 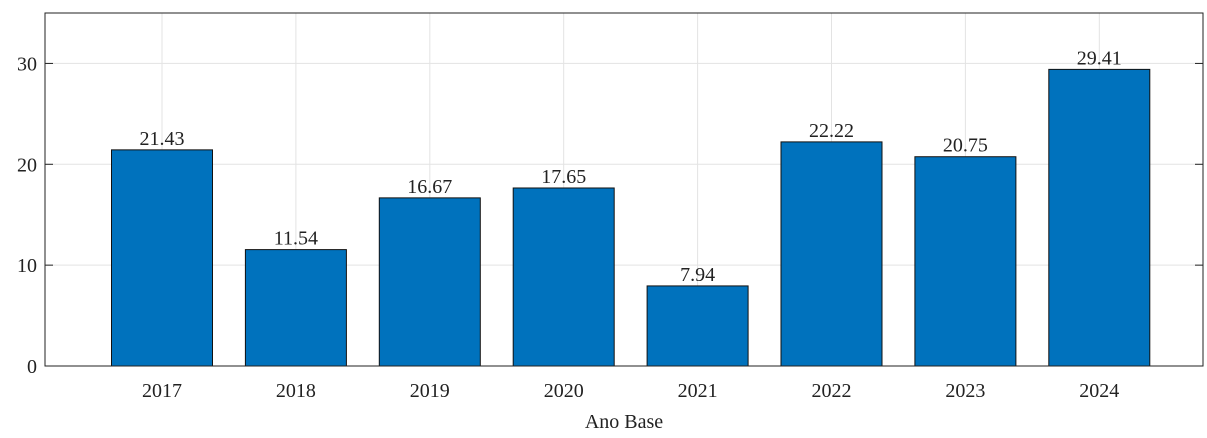 I want to click on x-tick-label: 2019, so click(x=430, y=391).